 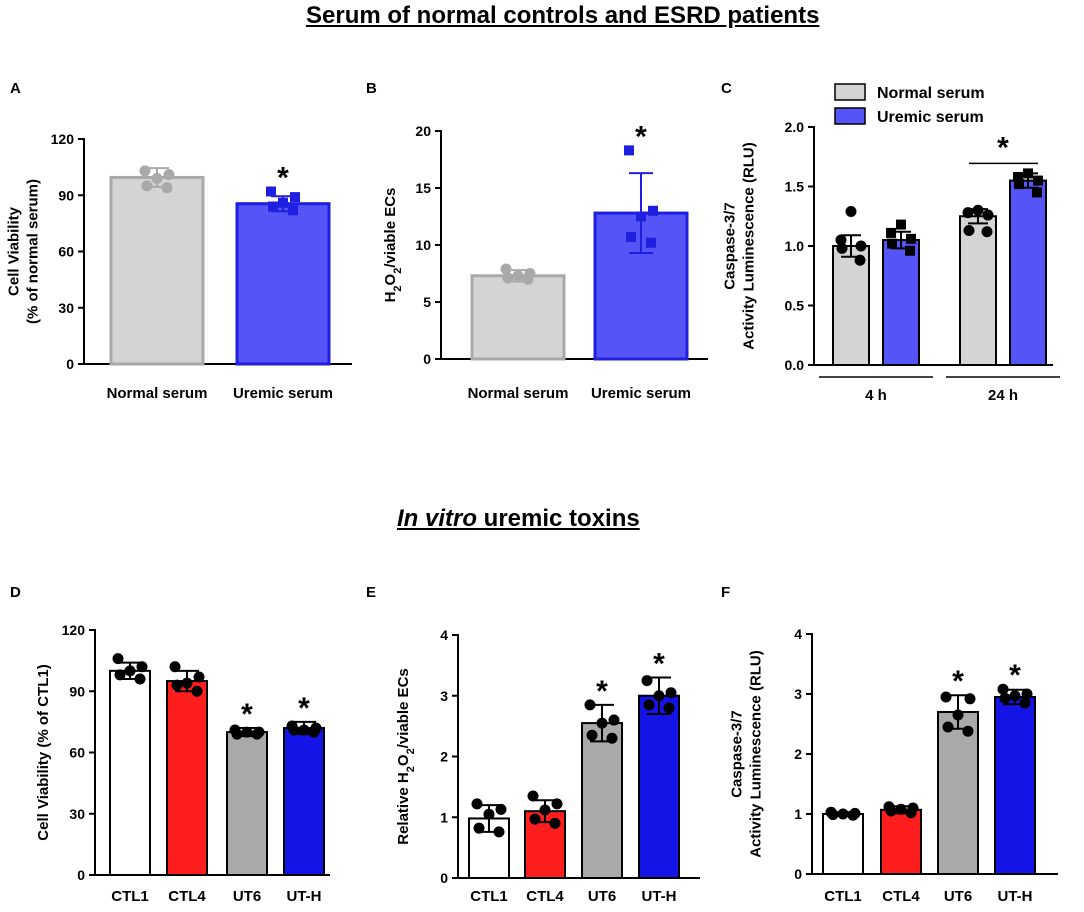 I want to click on y-axis-label-part: O, so click(x=403, y=760).